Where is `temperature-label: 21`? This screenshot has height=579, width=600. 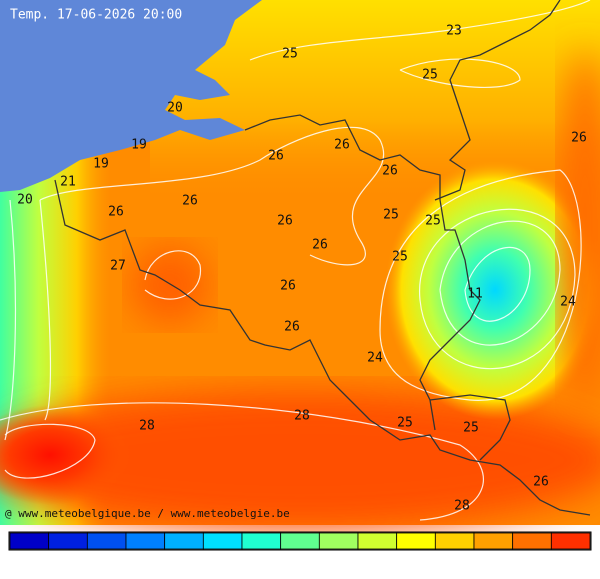
temperature-label: 21 is located at coordinates (68, 182).